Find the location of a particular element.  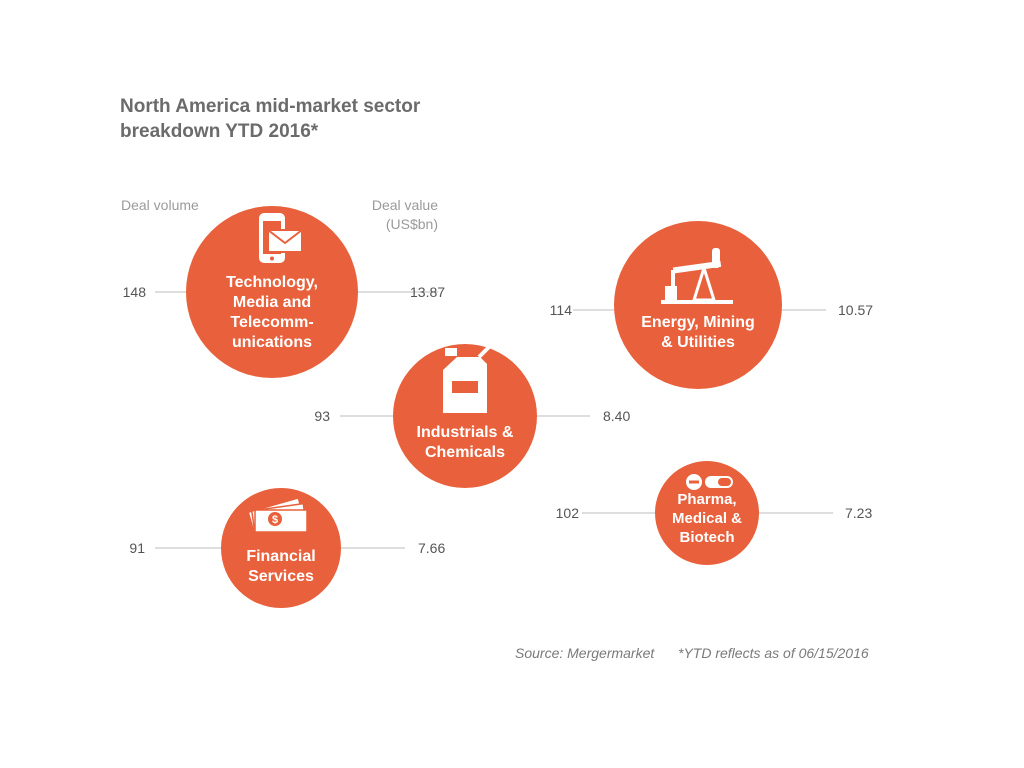

sector-bubble-group: Energy, Mining & Utilities 114 10.57 is located at coordinates (711, 305).